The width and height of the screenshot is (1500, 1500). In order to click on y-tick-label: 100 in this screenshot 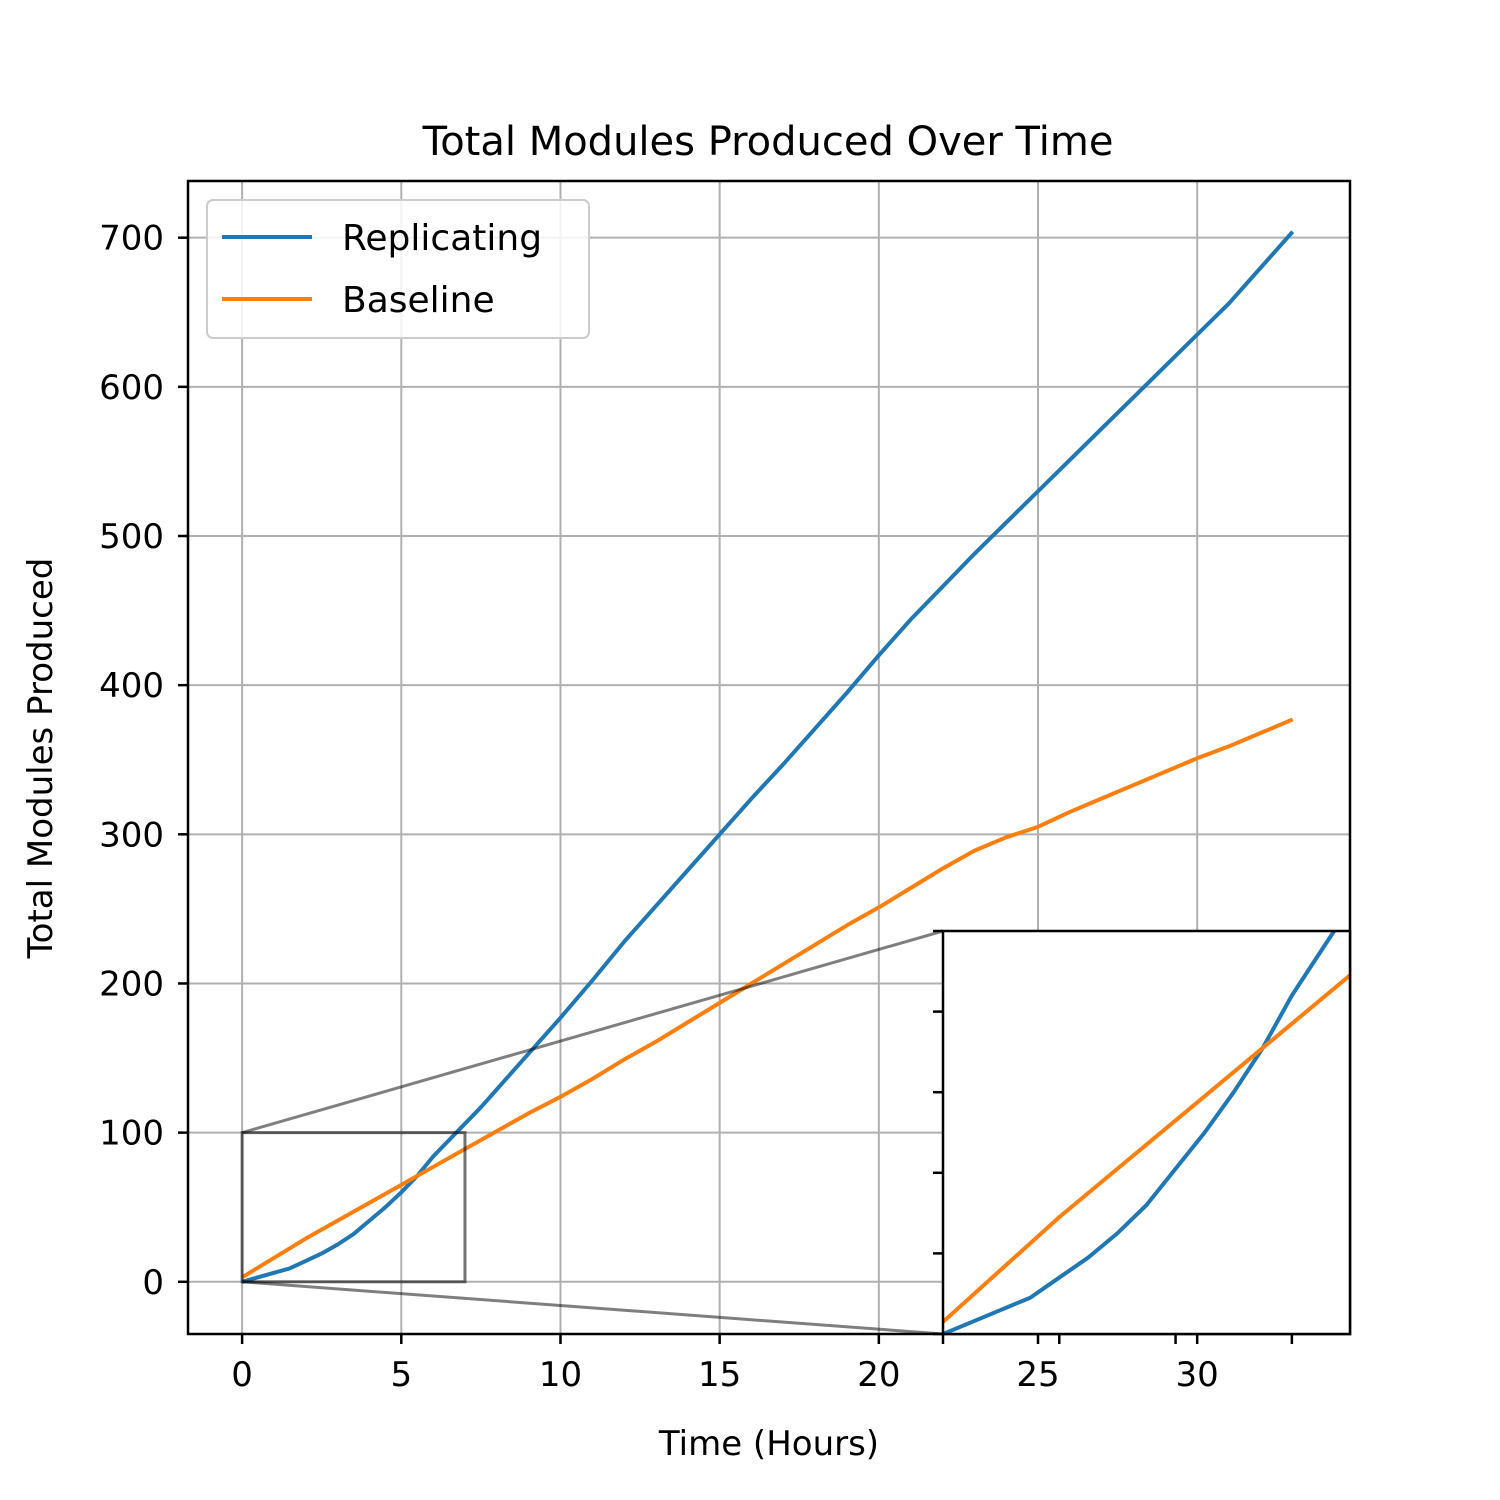, I will do `click(131, 1134)`.